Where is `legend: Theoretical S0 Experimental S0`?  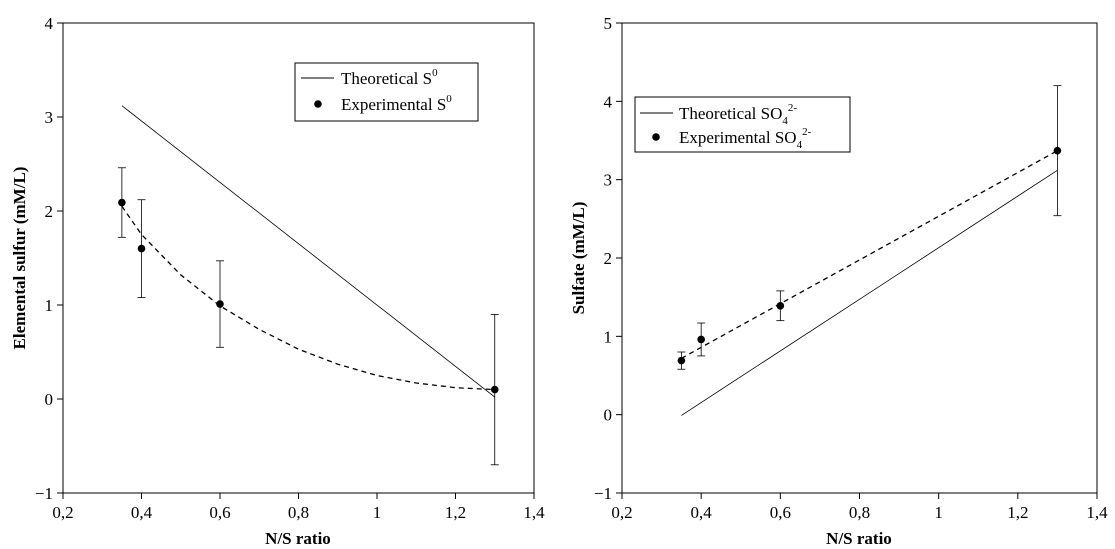 legend: Theoretical S0 Experimental S0 is located at coordinates (386, 92).